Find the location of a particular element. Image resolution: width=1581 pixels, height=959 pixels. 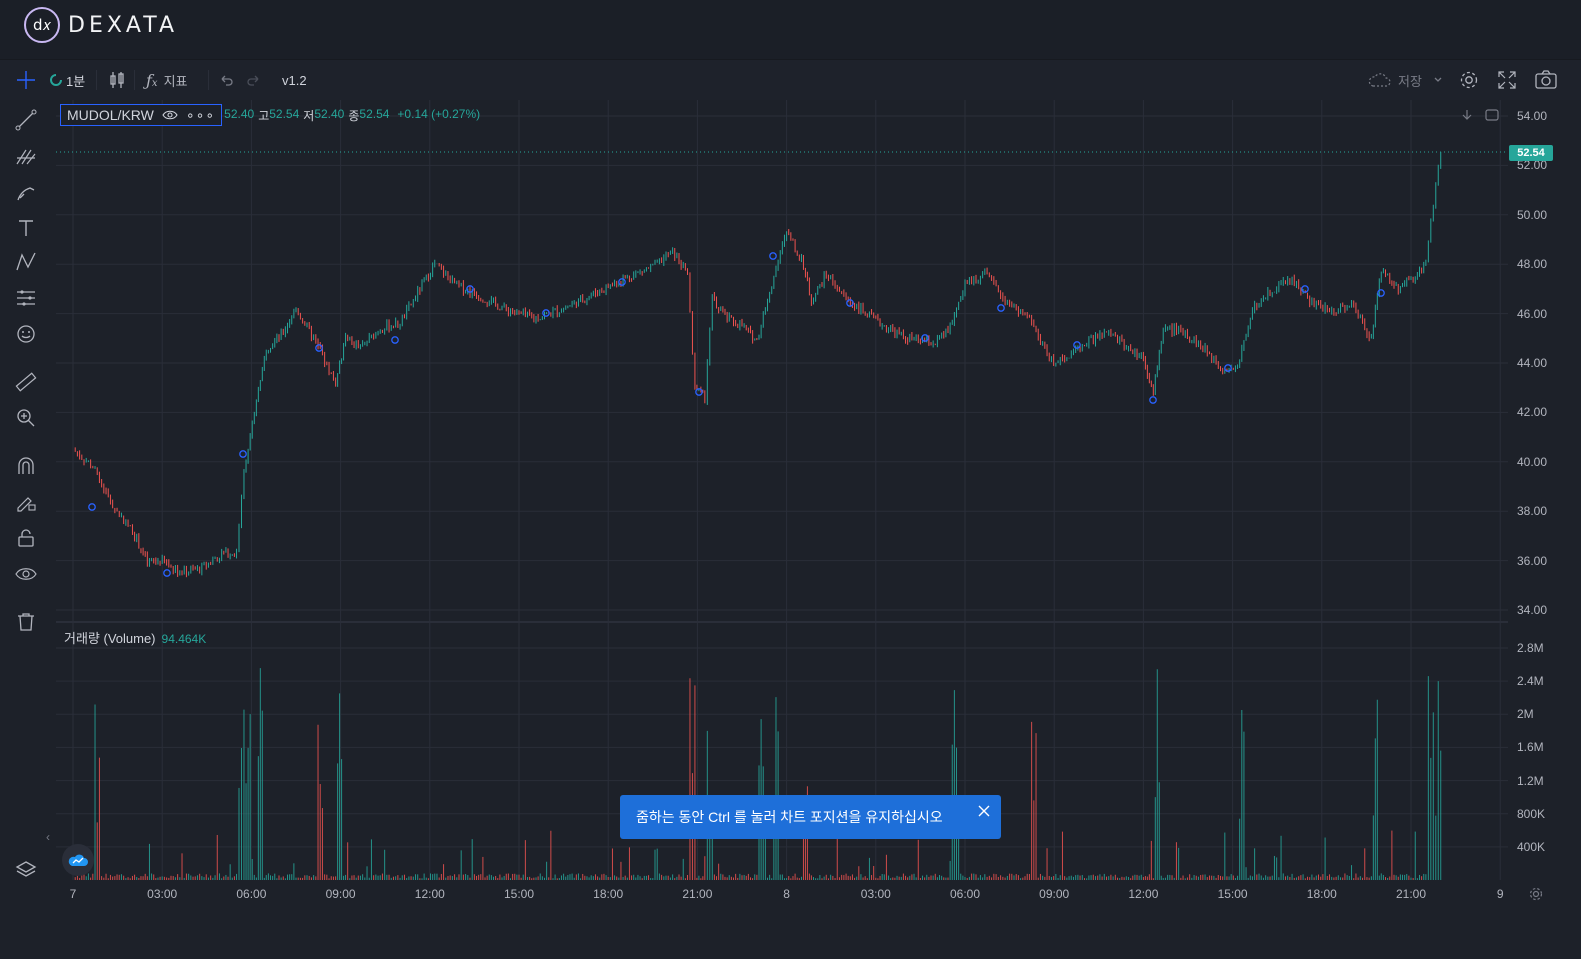

unlock-icon is located at coordinates (26, 538).